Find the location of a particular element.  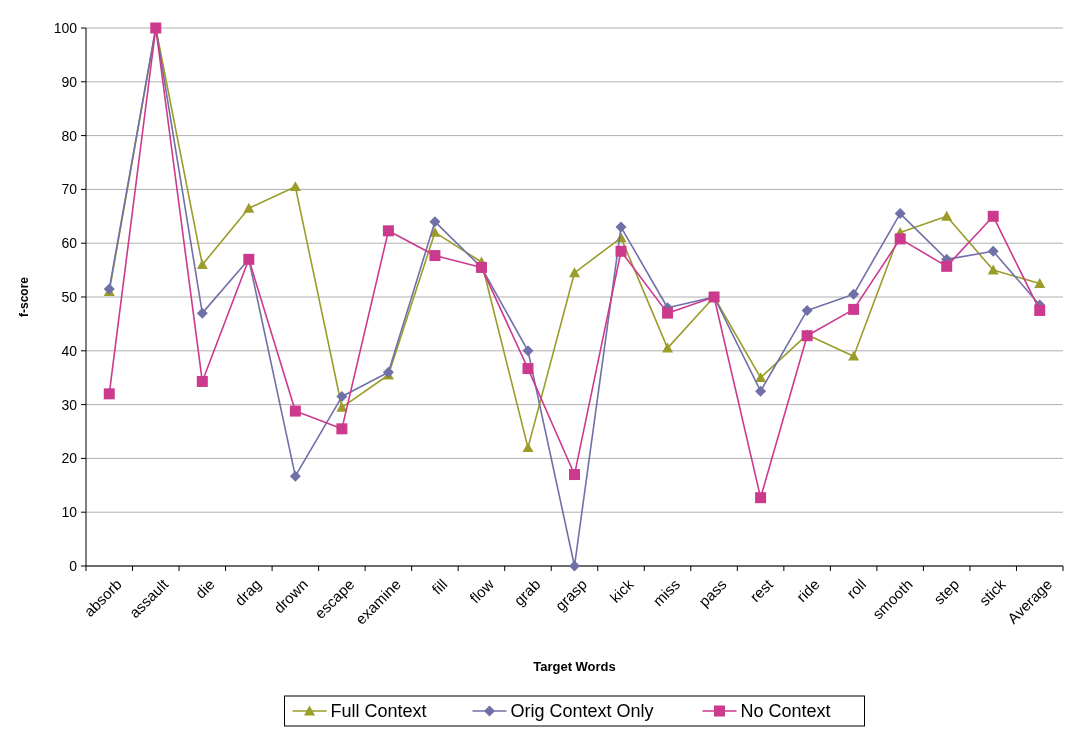

x-tick-label: kick is located at coordinates (621, 590).